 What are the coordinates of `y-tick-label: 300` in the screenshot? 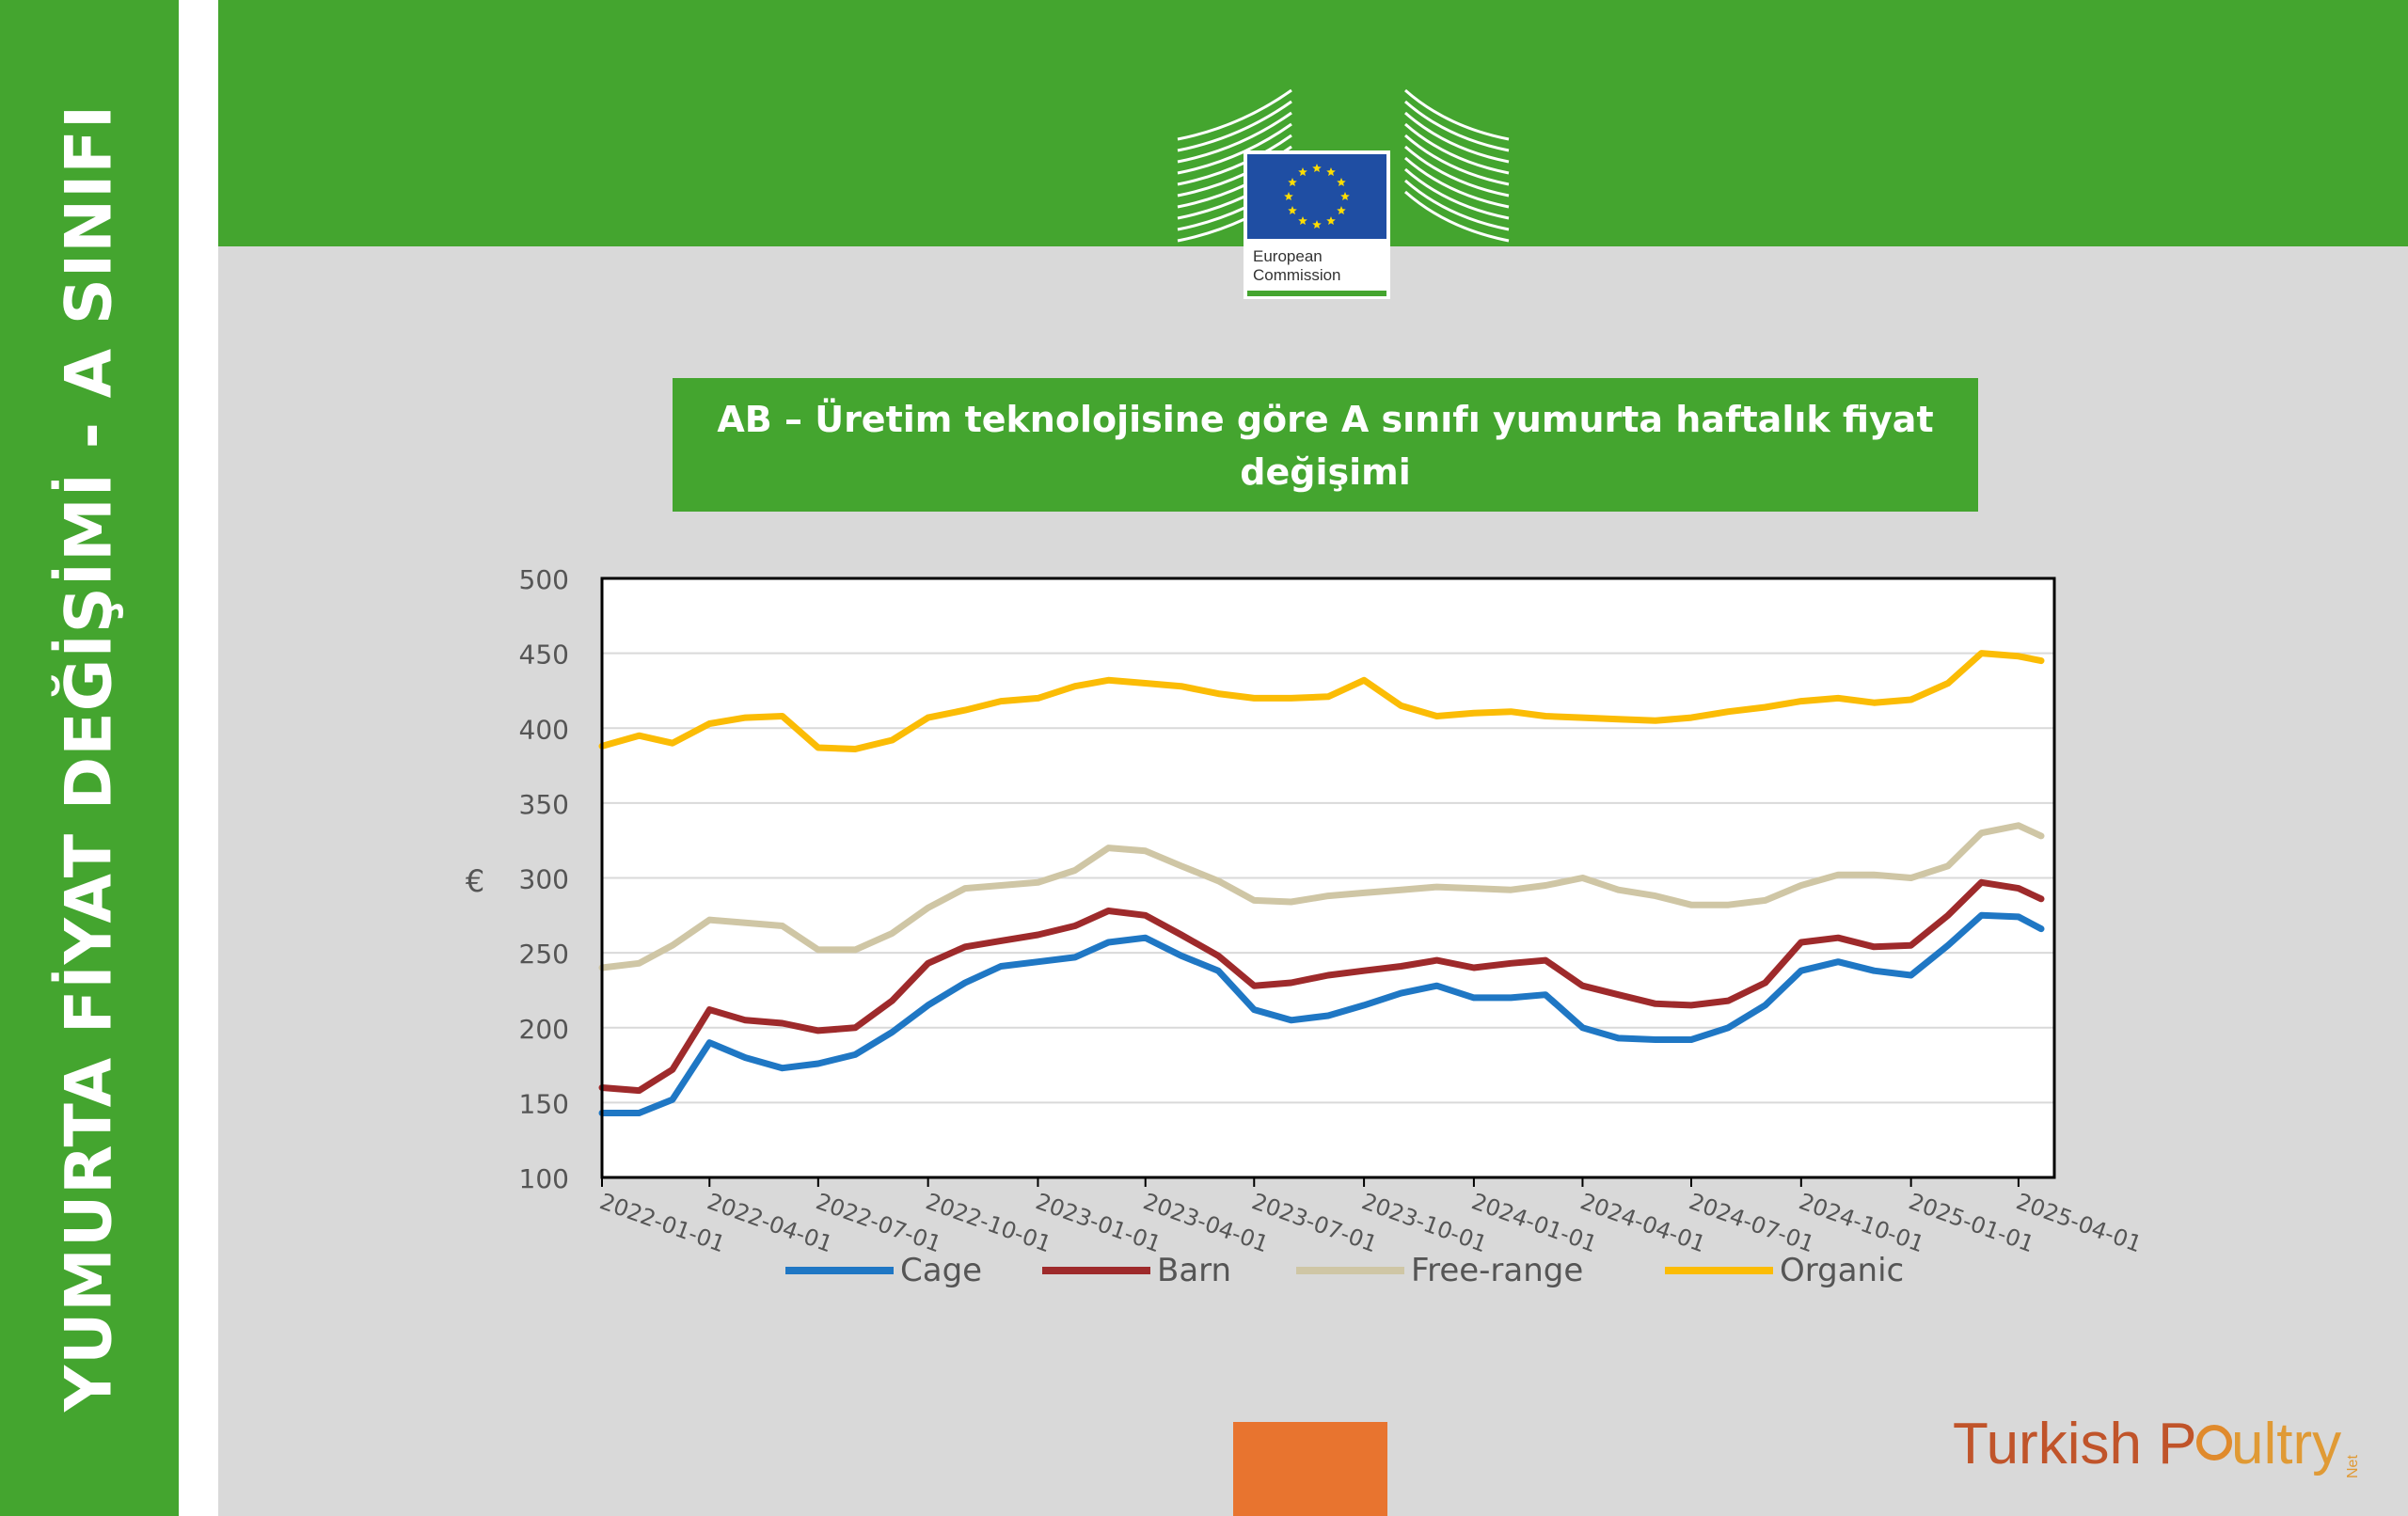 It's located at (544, 879).